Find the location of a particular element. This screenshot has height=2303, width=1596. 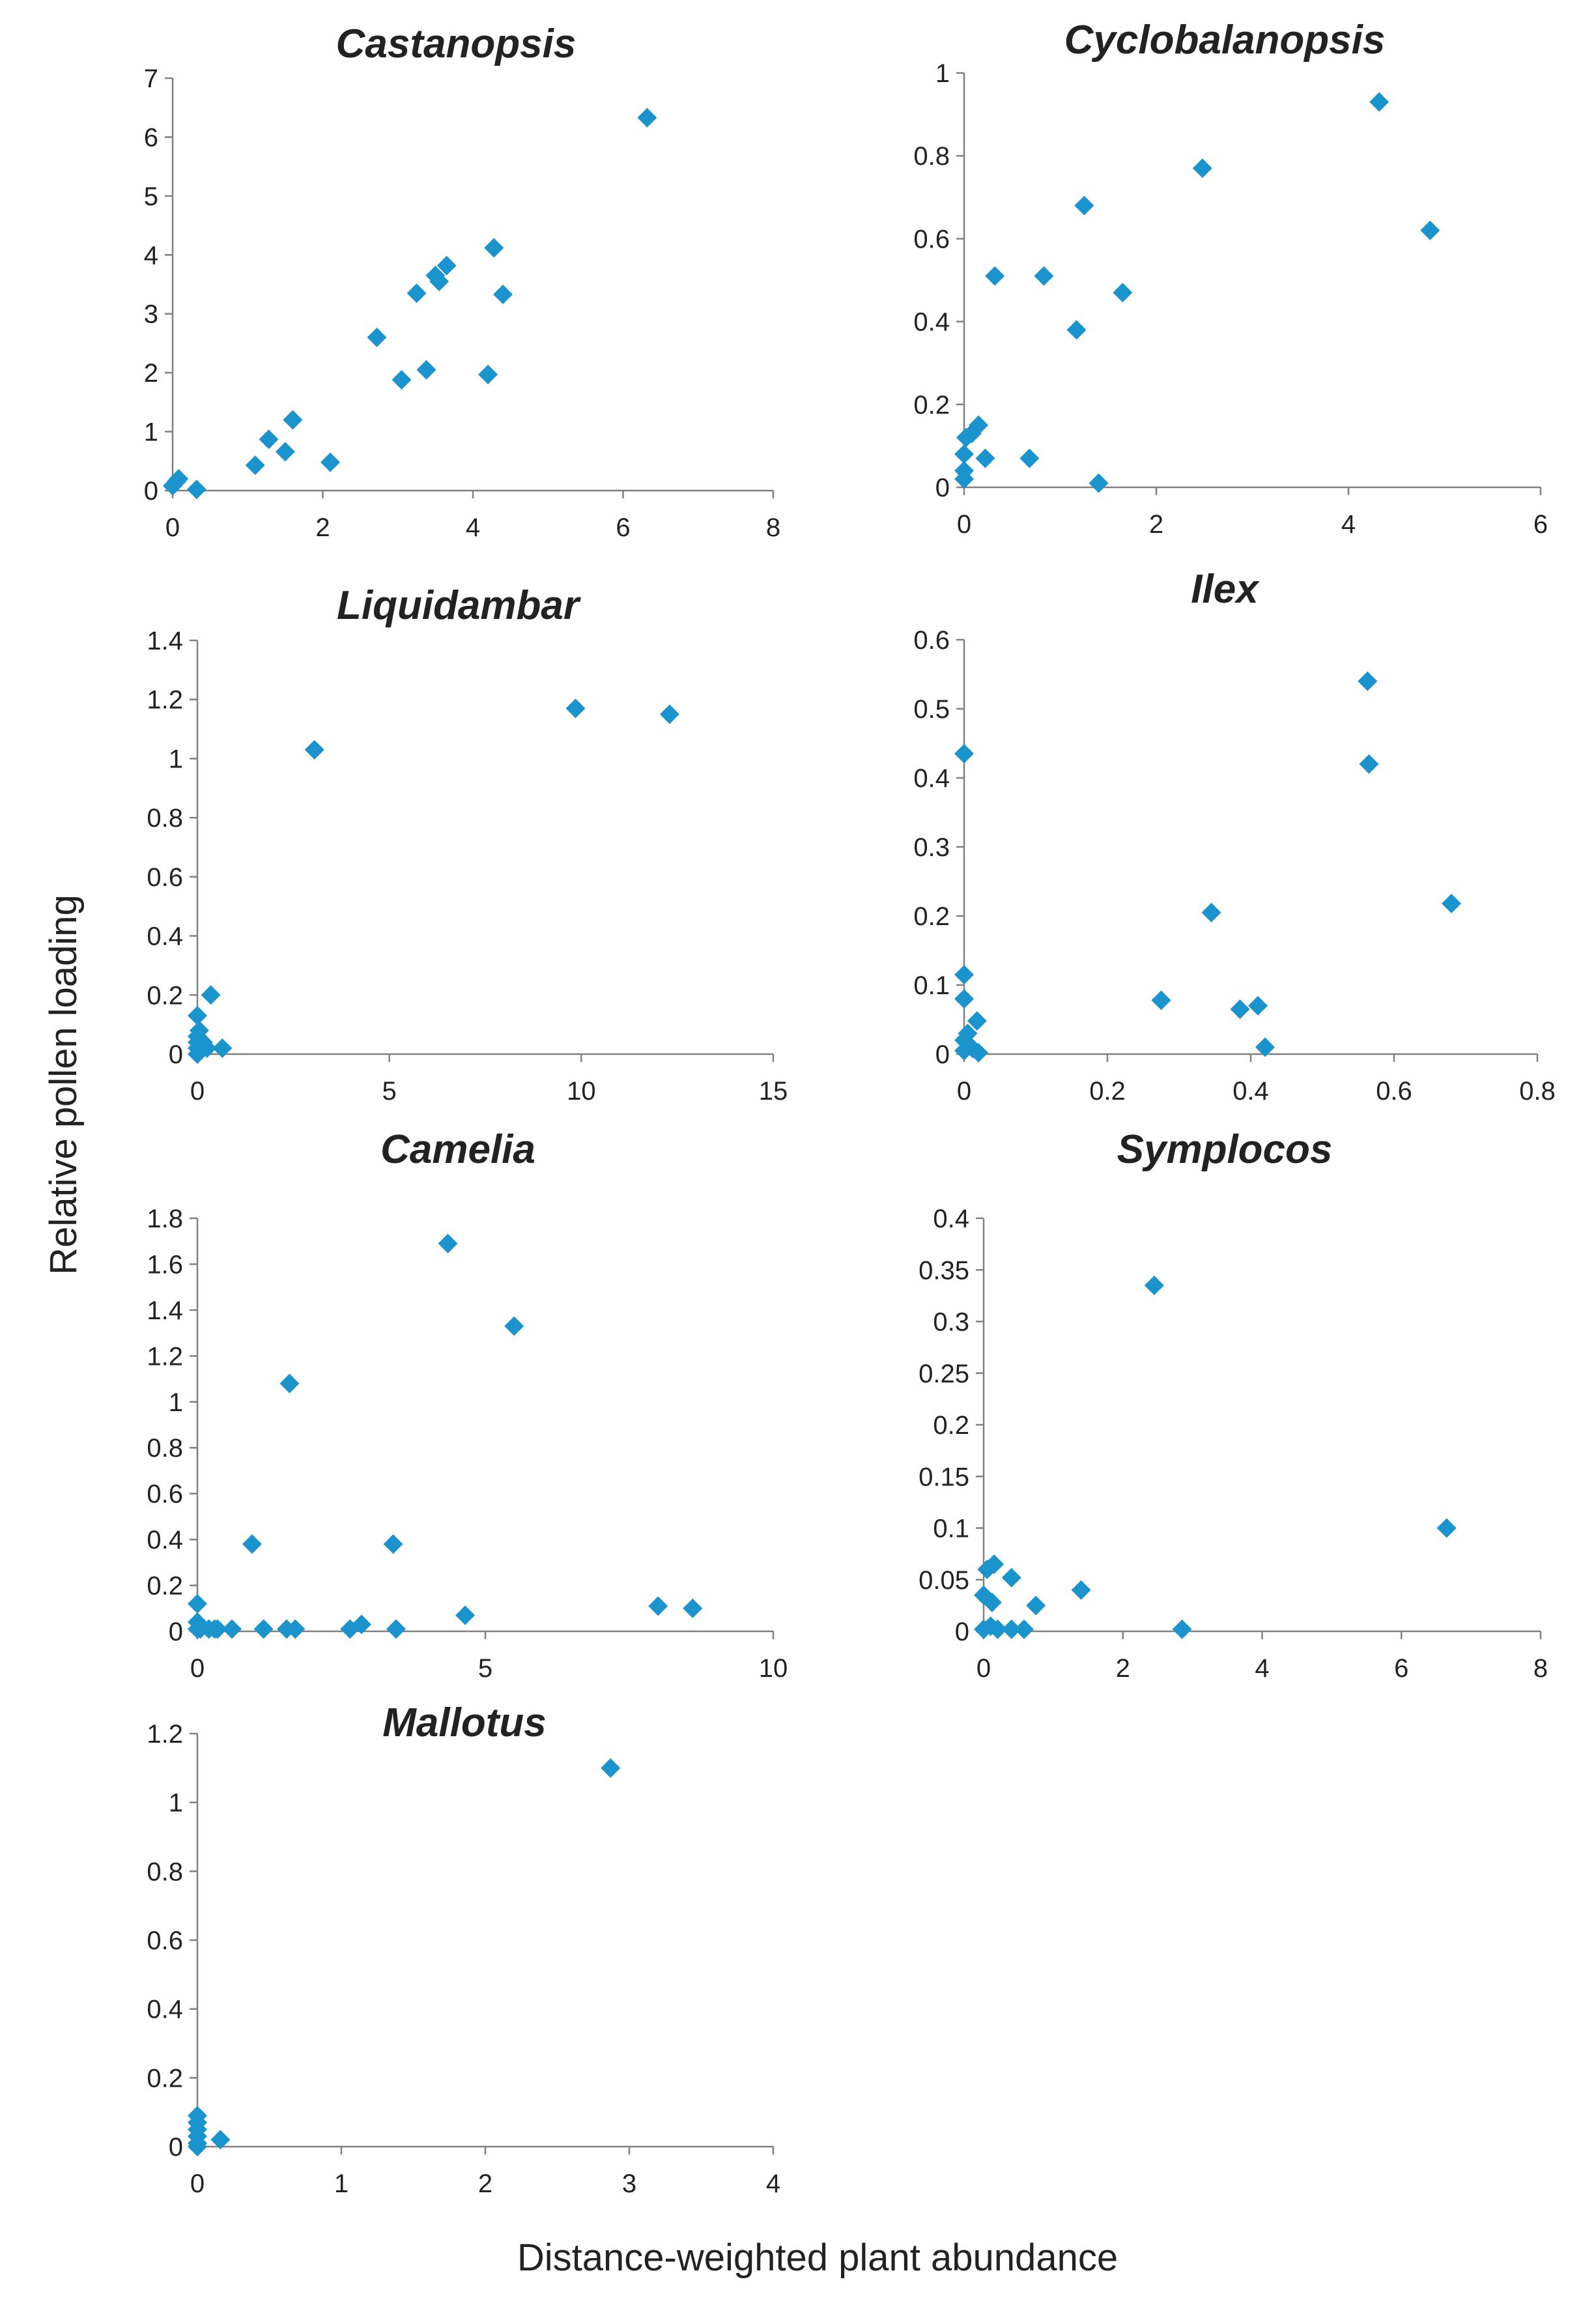

panel-title: Ilex is located at coordinates (1226, 589).